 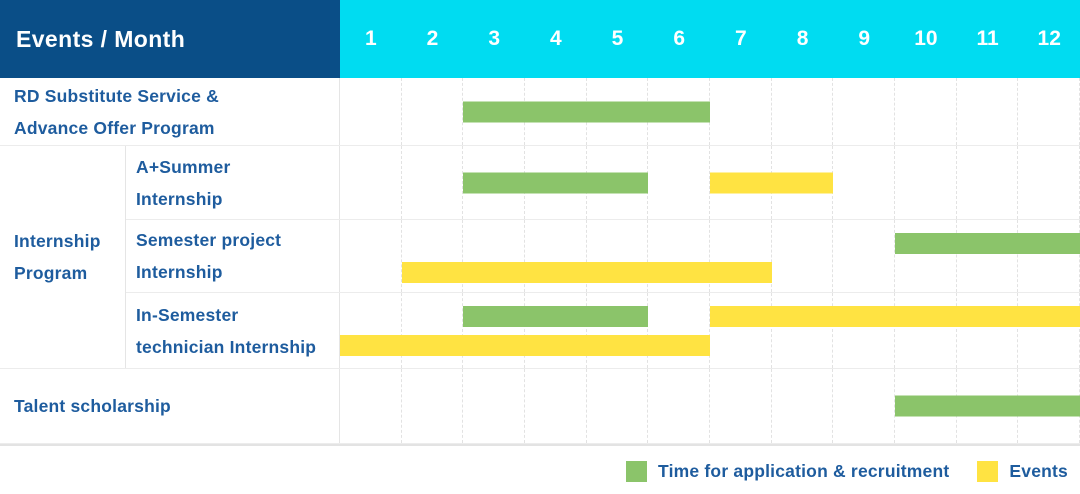 What do you see at coordinates (432, 38) in the screenshot?
I see `month-label: 2` at bounding box center [432, 38].